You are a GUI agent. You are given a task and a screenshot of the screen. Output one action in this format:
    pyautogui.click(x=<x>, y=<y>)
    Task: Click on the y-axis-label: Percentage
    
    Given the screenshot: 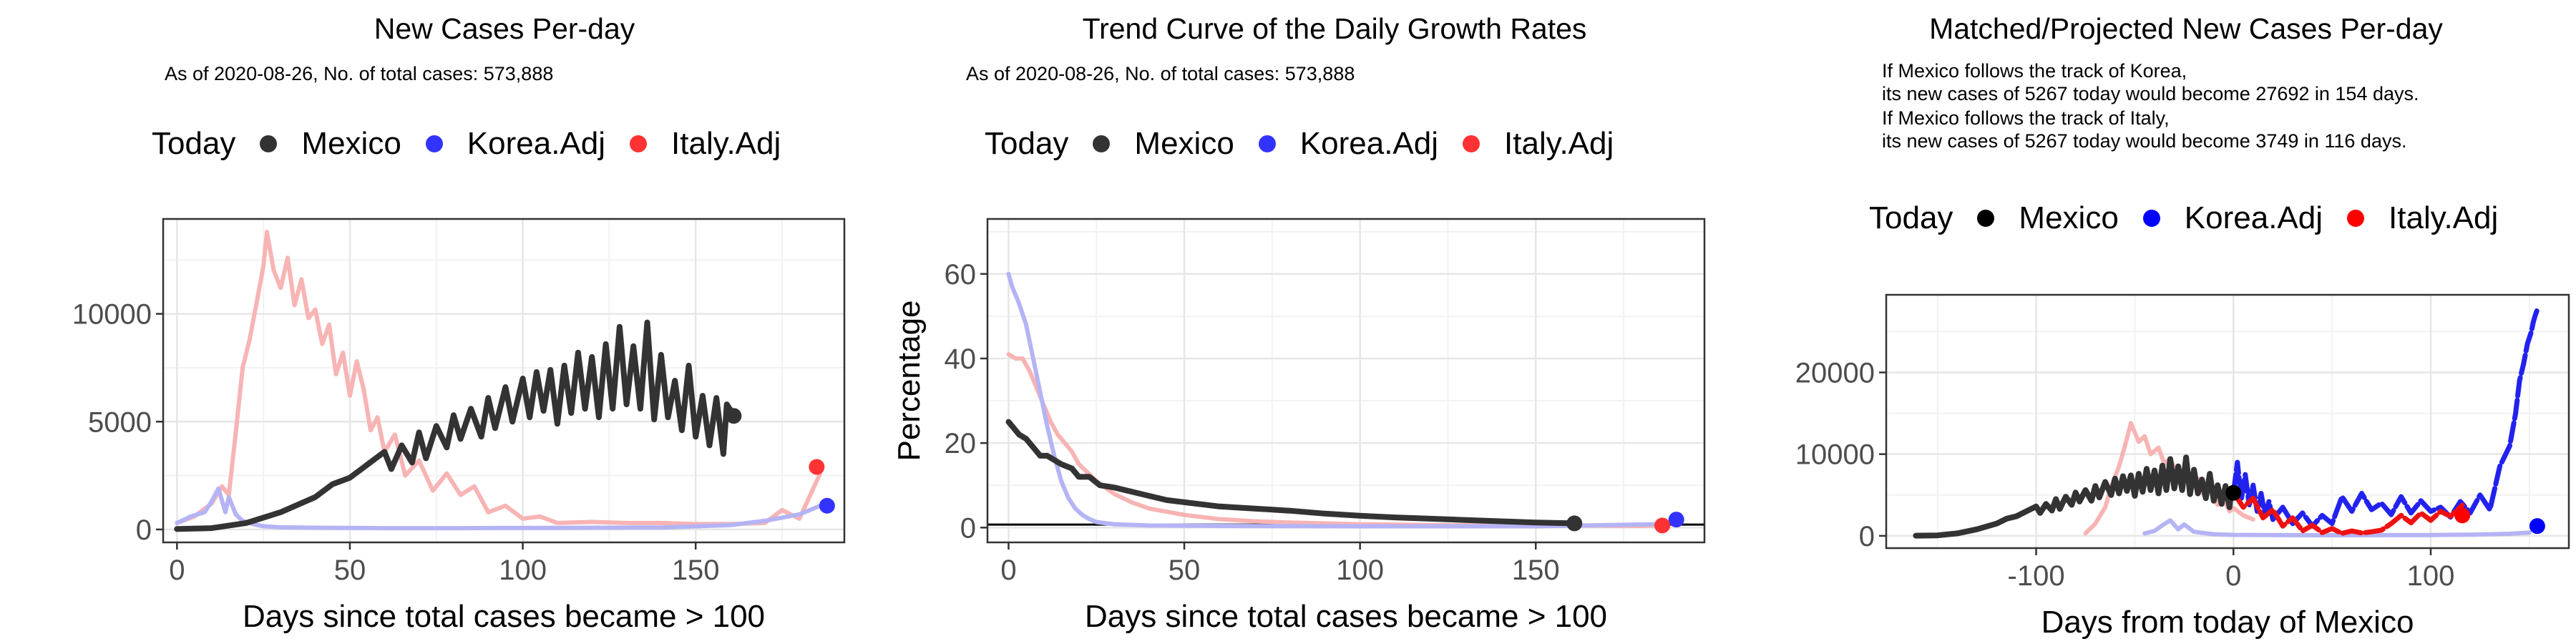 What is the action you would take?
    pyautogui.click(x=909, y=380)
    